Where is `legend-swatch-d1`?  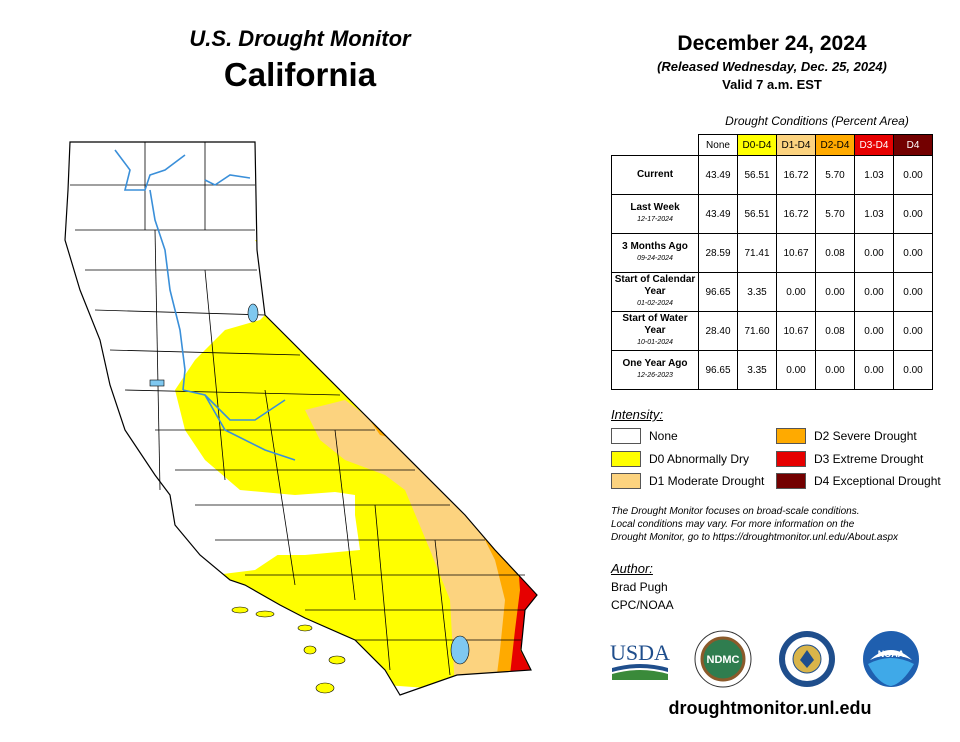
legend-swatch-d1 is located at coordinates (626, 481).